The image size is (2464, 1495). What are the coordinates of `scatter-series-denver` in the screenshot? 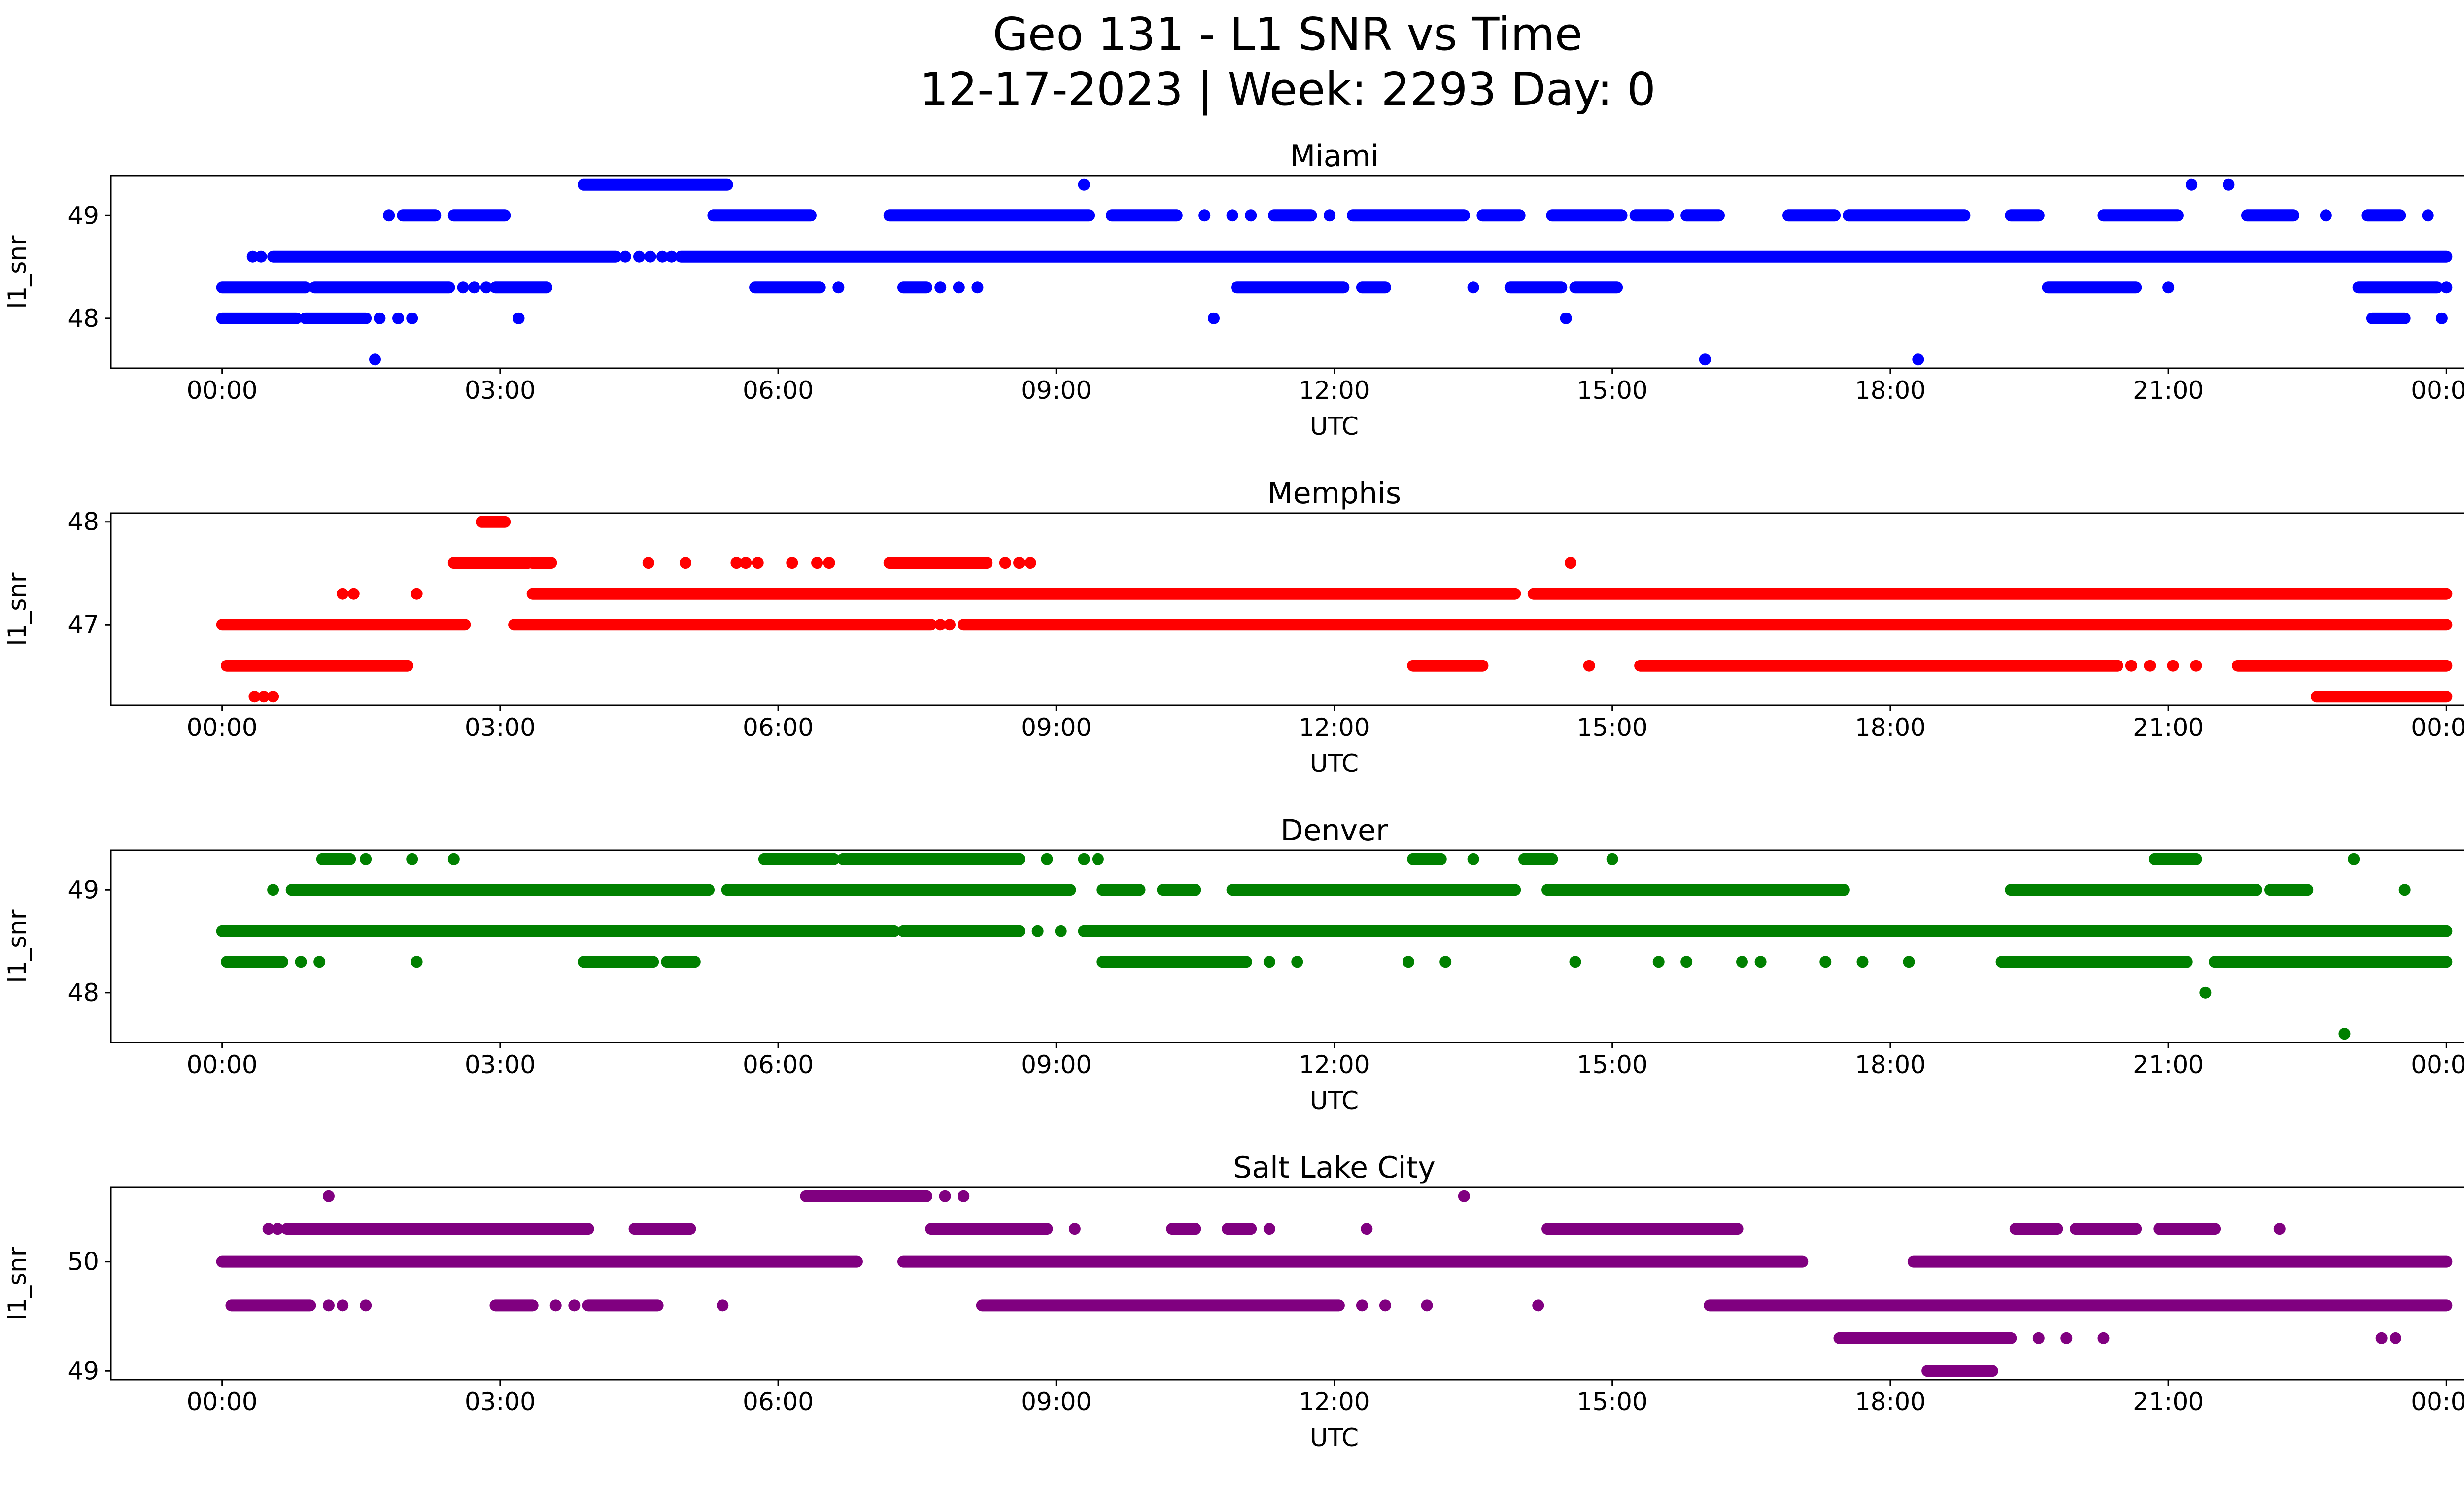 It's located at (1334, 946).